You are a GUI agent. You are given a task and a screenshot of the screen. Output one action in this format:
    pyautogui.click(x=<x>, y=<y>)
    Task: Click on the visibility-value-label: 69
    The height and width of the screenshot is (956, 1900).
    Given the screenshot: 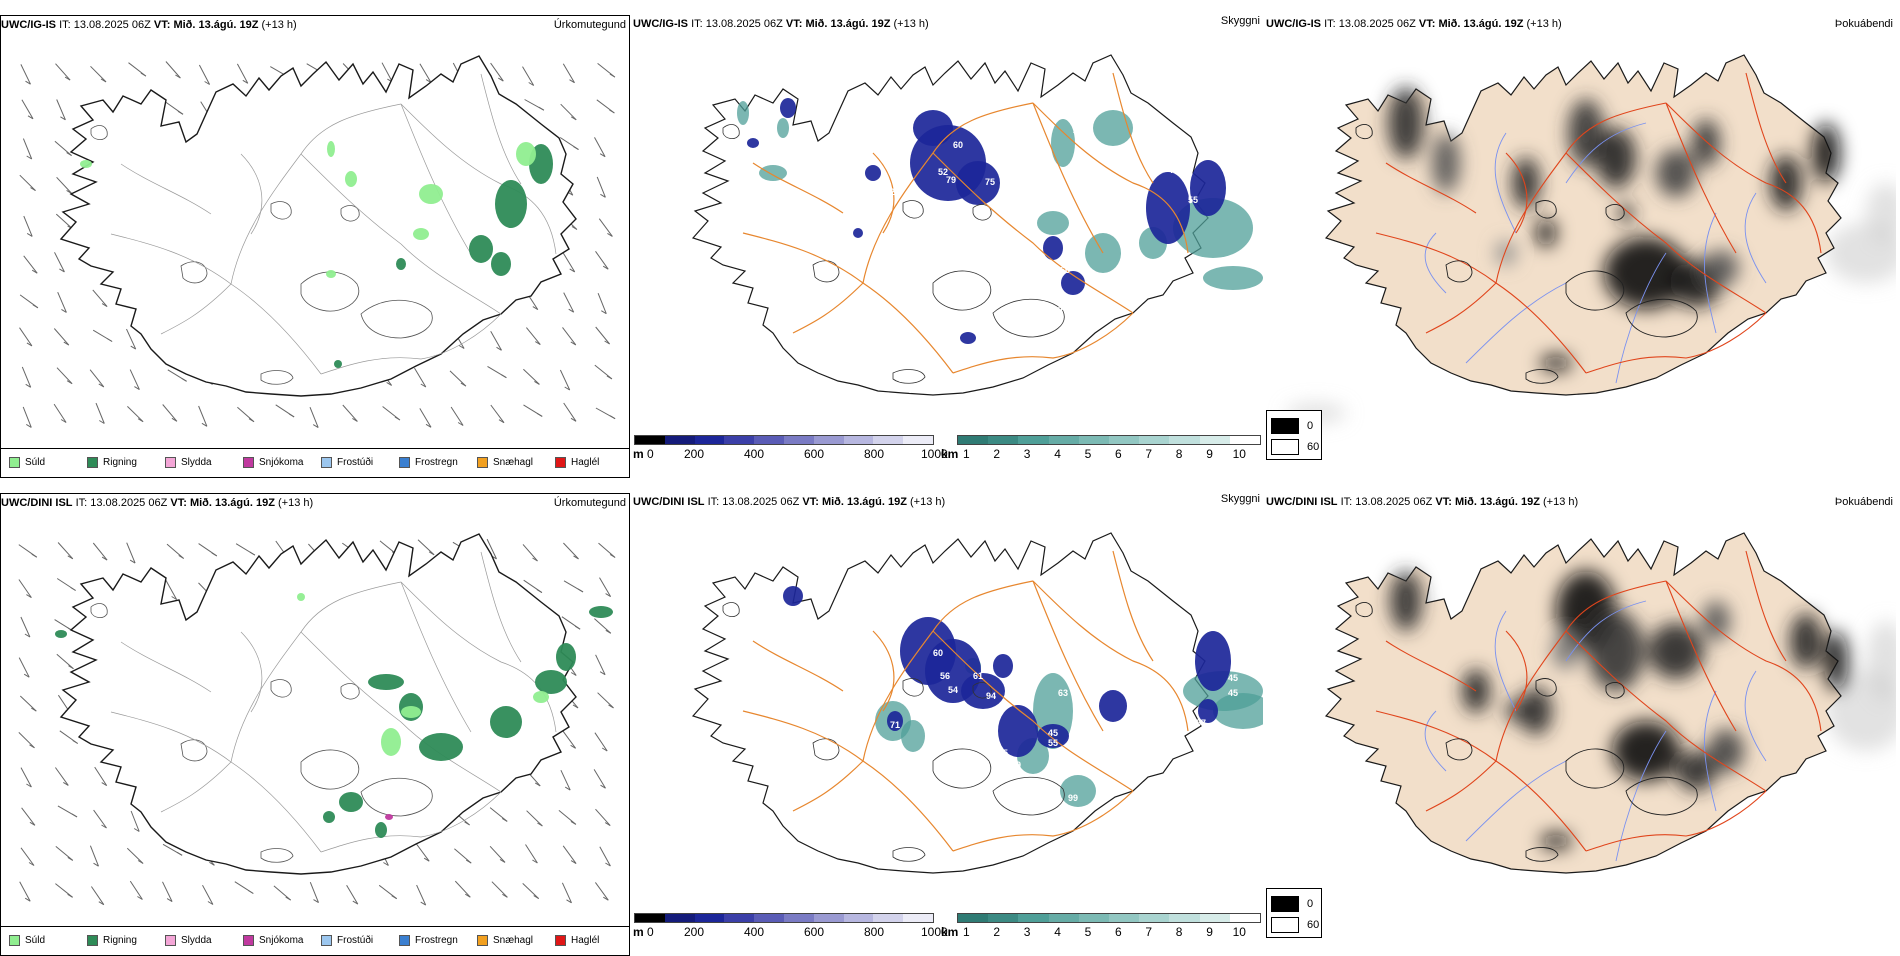 What is the action you would take?
    pyautogui.click(x=933, y=250)
    